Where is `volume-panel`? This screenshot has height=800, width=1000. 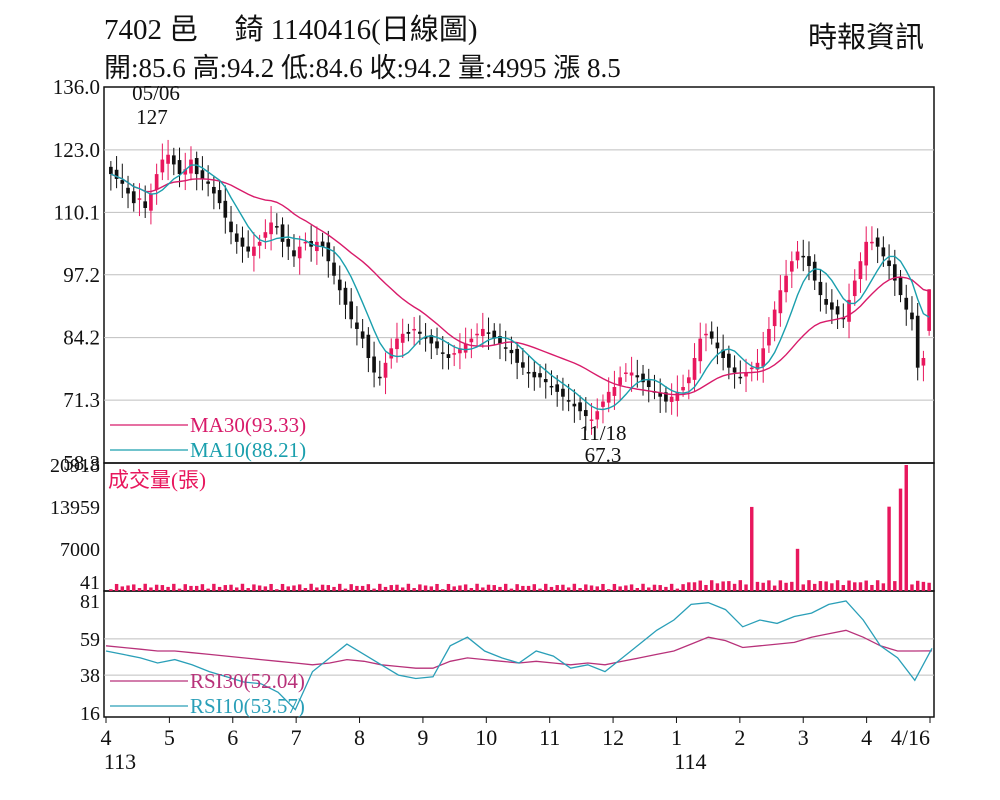
volume-panel is located at coordinates (519, 527).